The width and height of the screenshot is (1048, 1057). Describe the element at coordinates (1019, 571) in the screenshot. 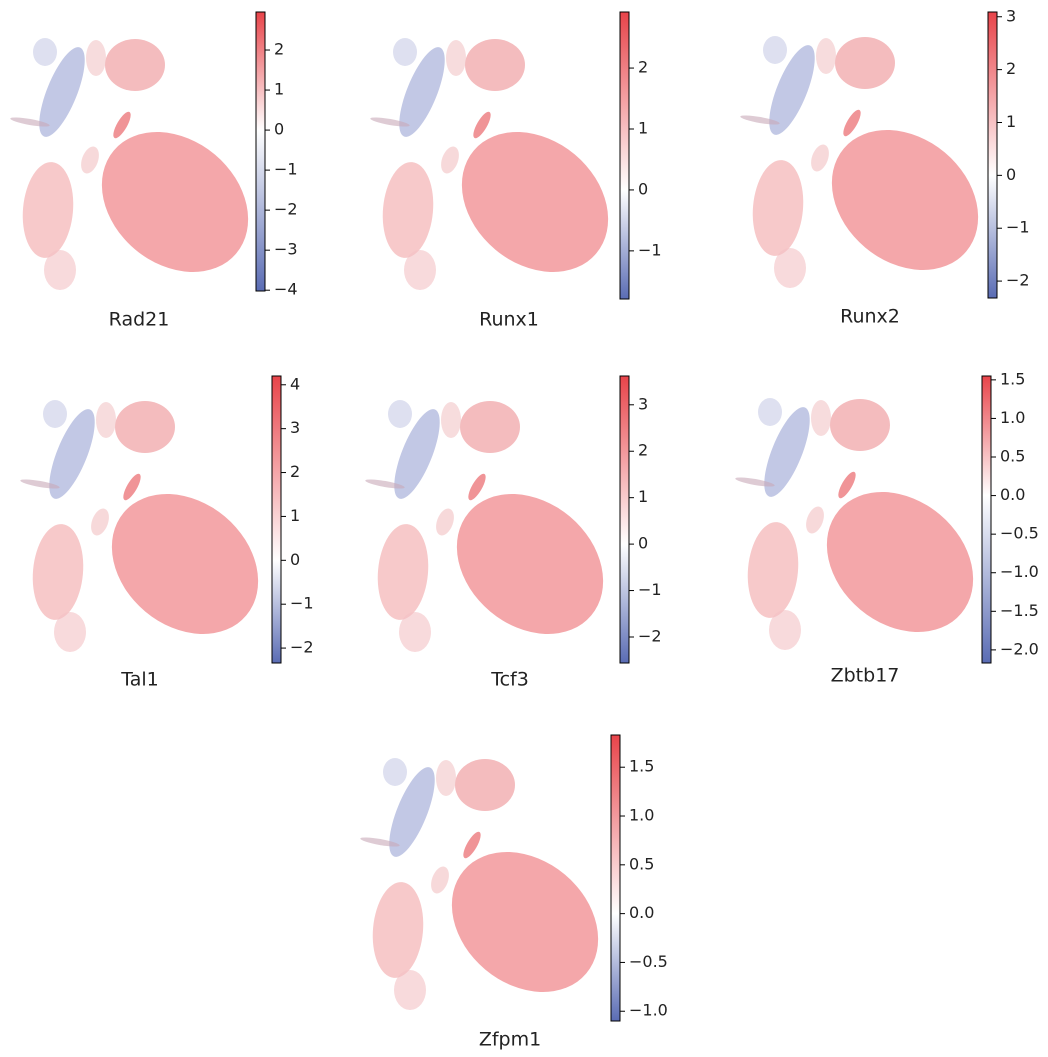

I see `colorbar-tick-label: −1.0` at that location.